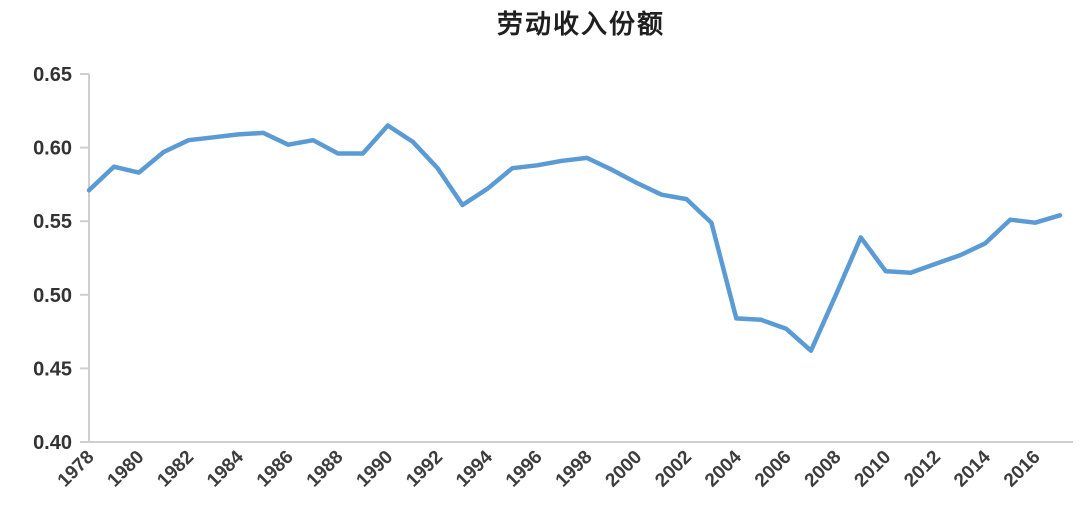 The width and height of the screenshot is (1080, 520). I want to click on y-tick-label: 0.40, so click(52, 443).